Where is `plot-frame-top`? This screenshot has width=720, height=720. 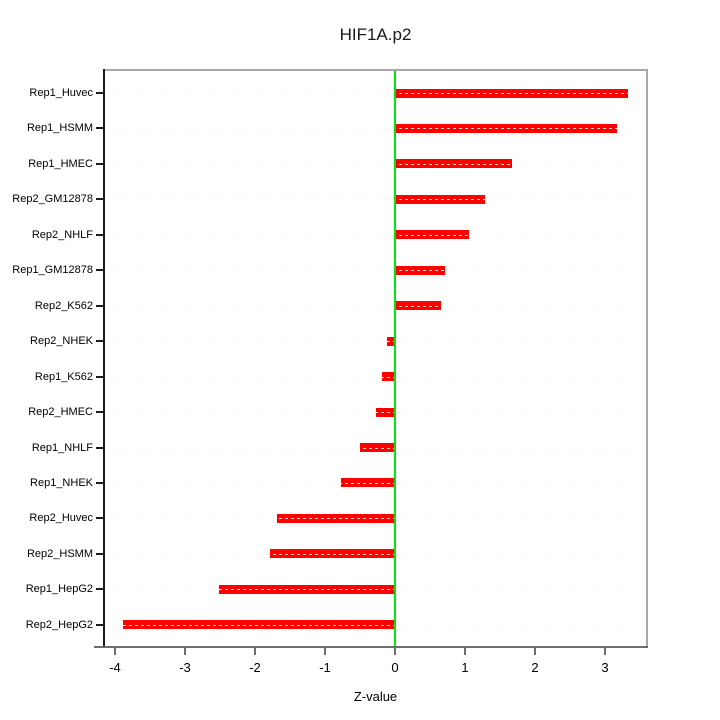
plot-frame-top is located at coordinates (375, 70).